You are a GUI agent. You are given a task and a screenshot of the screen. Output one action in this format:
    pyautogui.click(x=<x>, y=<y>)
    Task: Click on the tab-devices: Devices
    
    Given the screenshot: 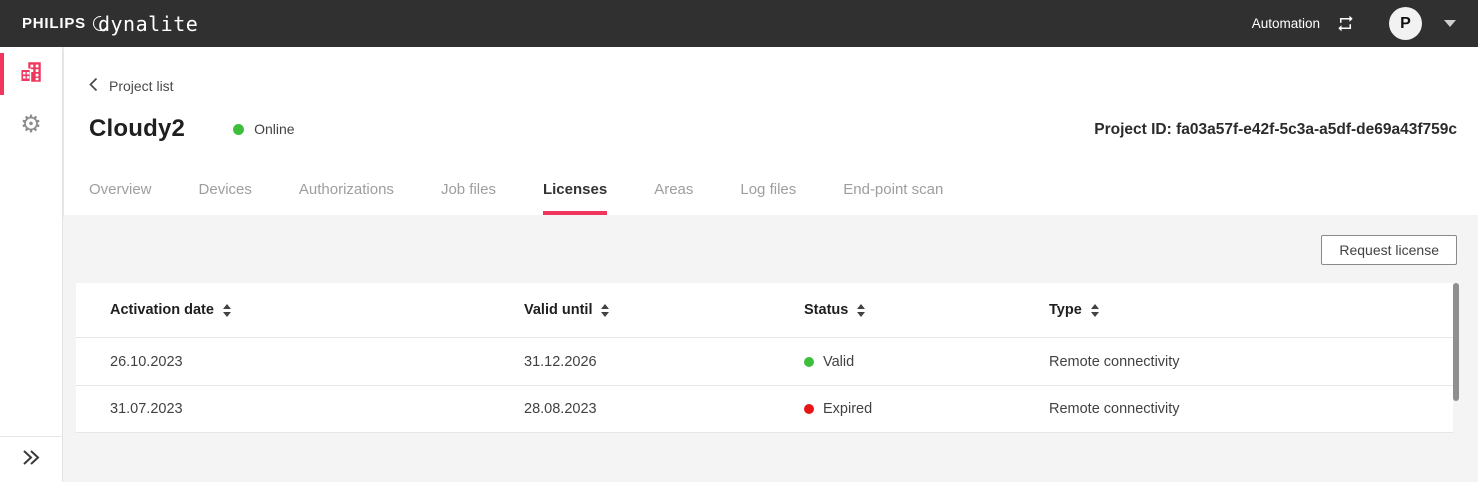 What is the action you would take?
    pyautogui.click(x=225, y=189)
    